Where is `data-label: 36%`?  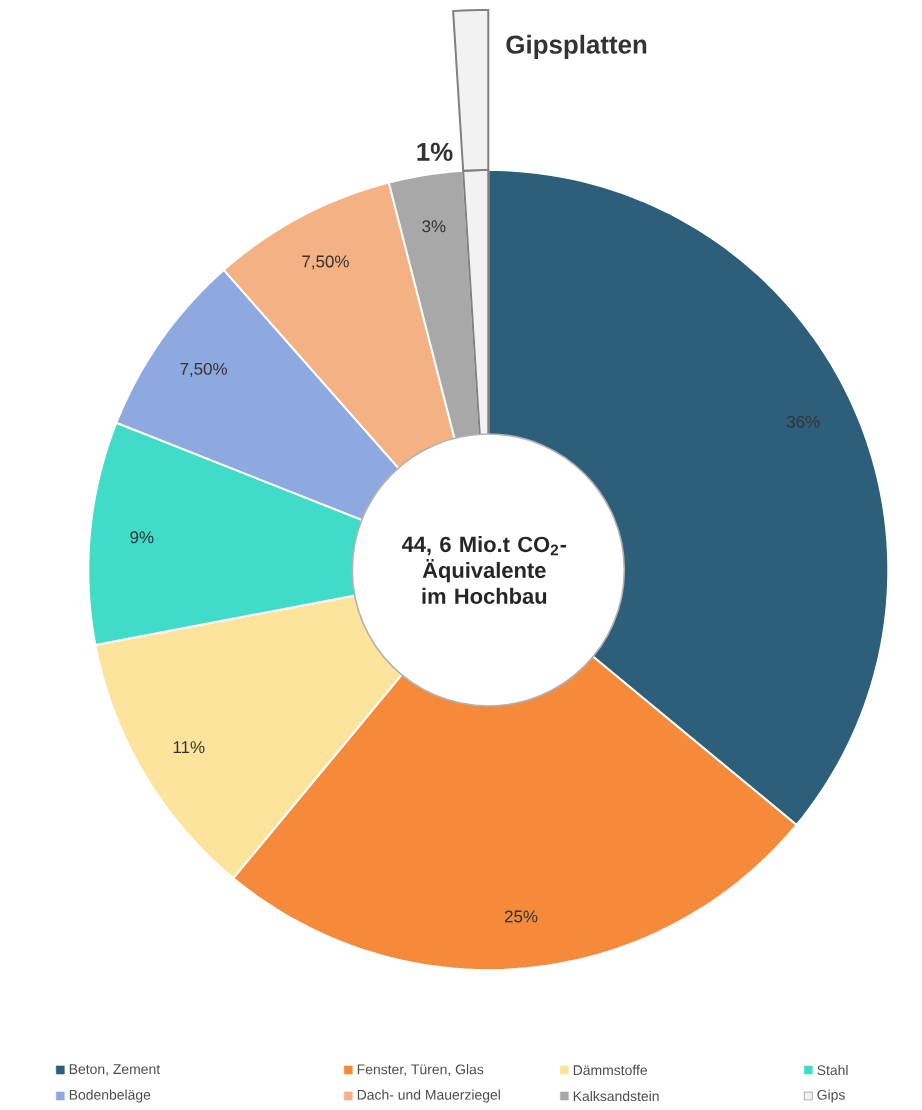 data-label: 36% is located at coordinates (803, 421).